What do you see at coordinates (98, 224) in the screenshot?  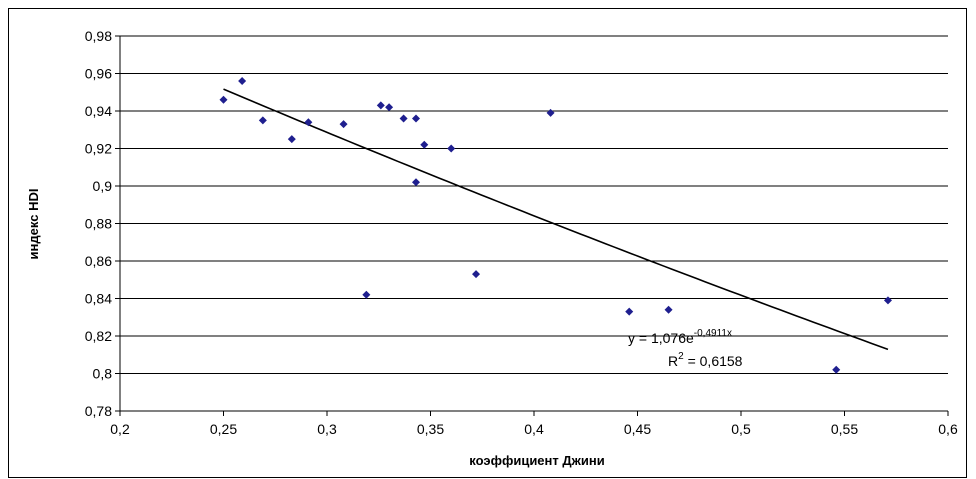 I see `y-tick-label: 0,88` at bounding box center [98, 224].